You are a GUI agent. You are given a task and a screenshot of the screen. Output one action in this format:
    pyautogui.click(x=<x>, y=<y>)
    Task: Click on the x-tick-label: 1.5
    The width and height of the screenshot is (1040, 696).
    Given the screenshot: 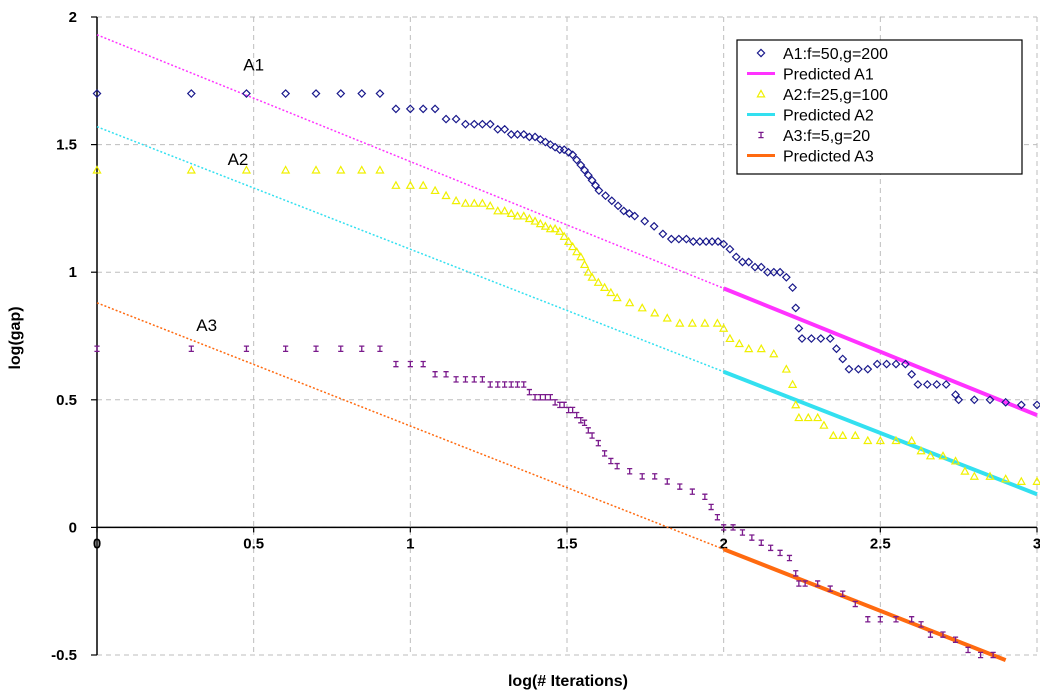 What is the action you would take?
    pyautogui.click(x=567, y=543)
    